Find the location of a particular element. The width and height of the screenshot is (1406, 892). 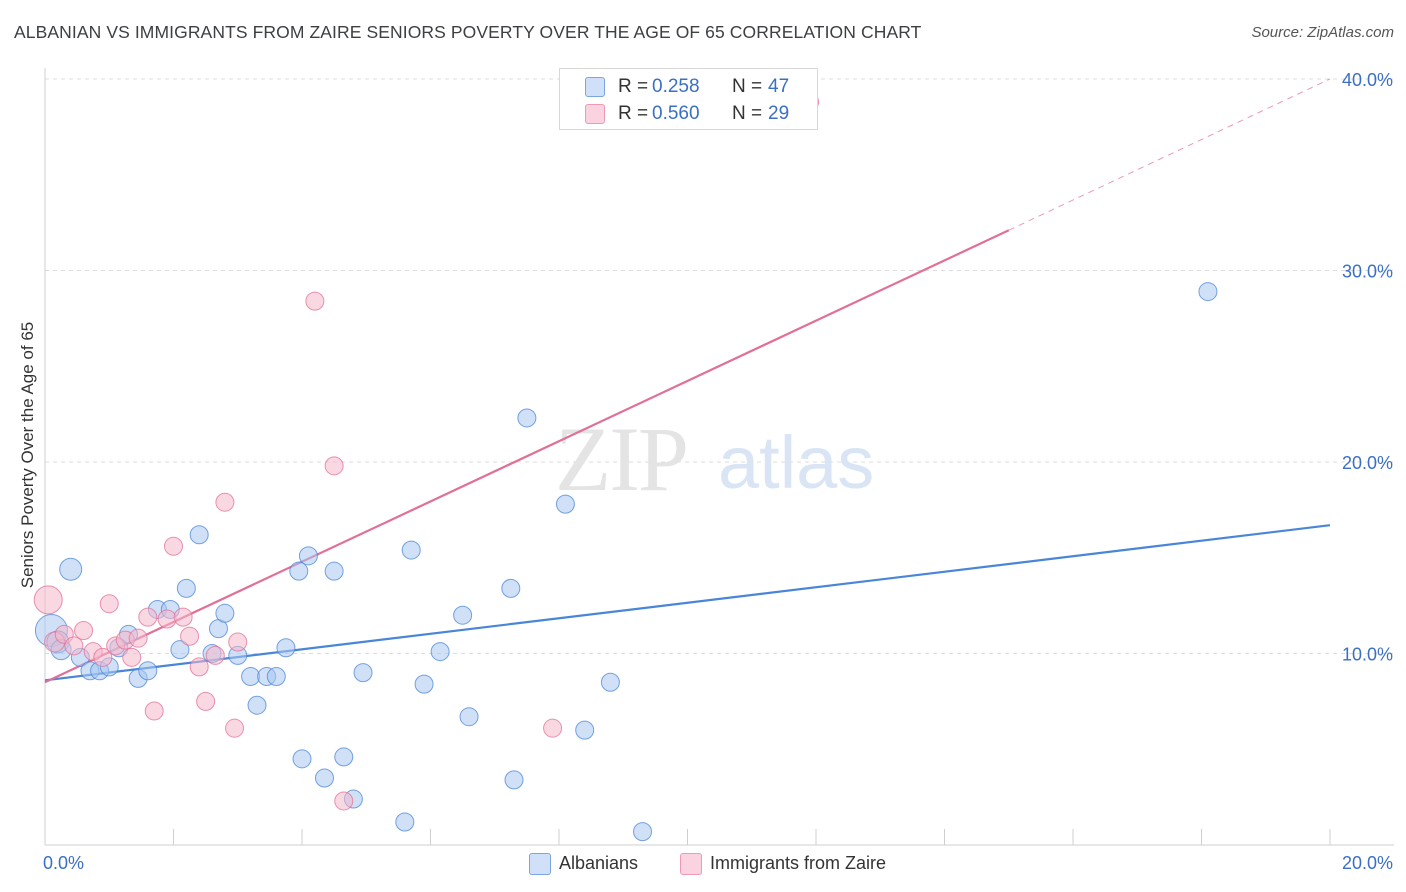

zaire-legend-swatch is located at coordinates (691, 864).